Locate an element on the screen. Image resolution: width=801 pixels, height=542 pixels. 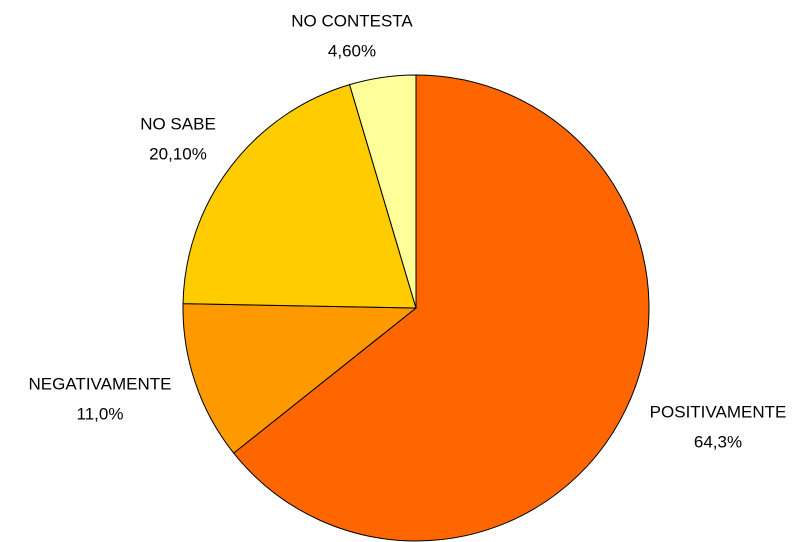
slice-label: NO CONTESTA is located at coordinates (352, 20).